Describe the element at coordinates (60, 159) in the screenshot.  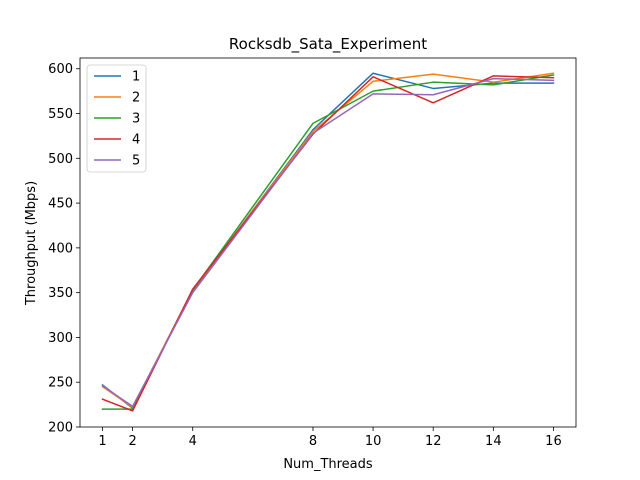
I see `y-tick-label: 500` at that location.